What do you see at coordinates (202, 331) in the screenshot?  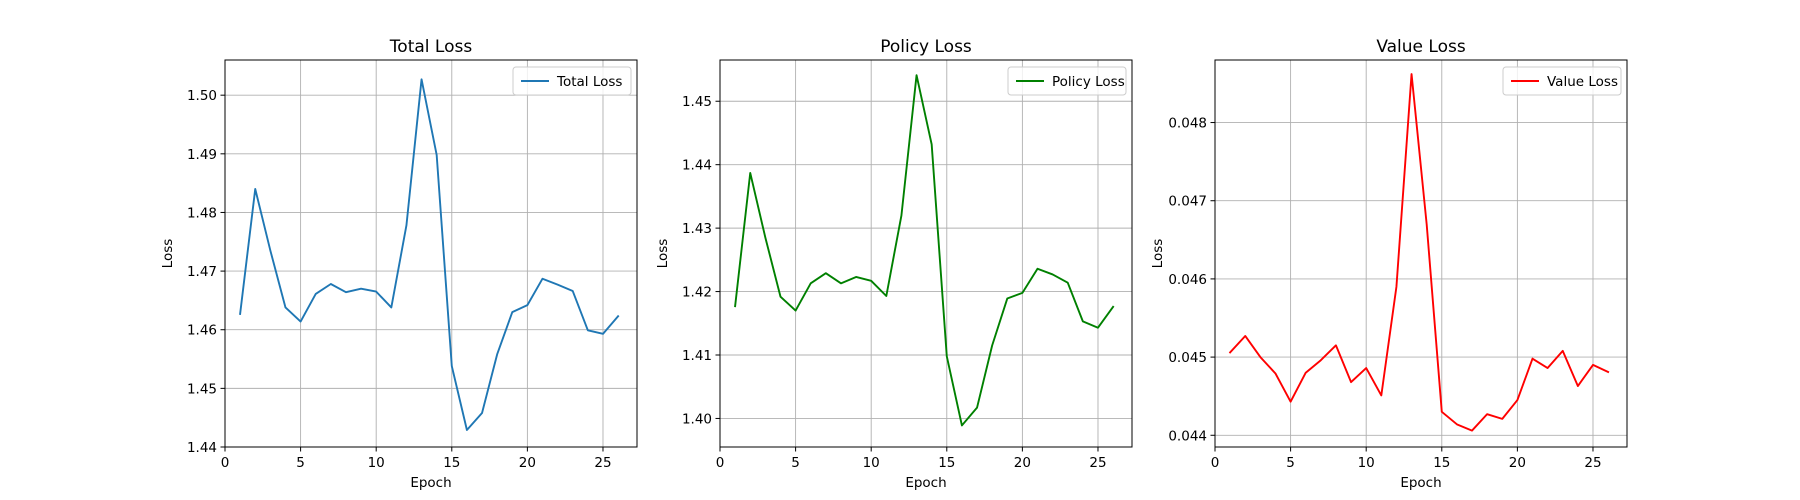 I see `y-tick-label: 1.46` at bounding box center [202, 331].